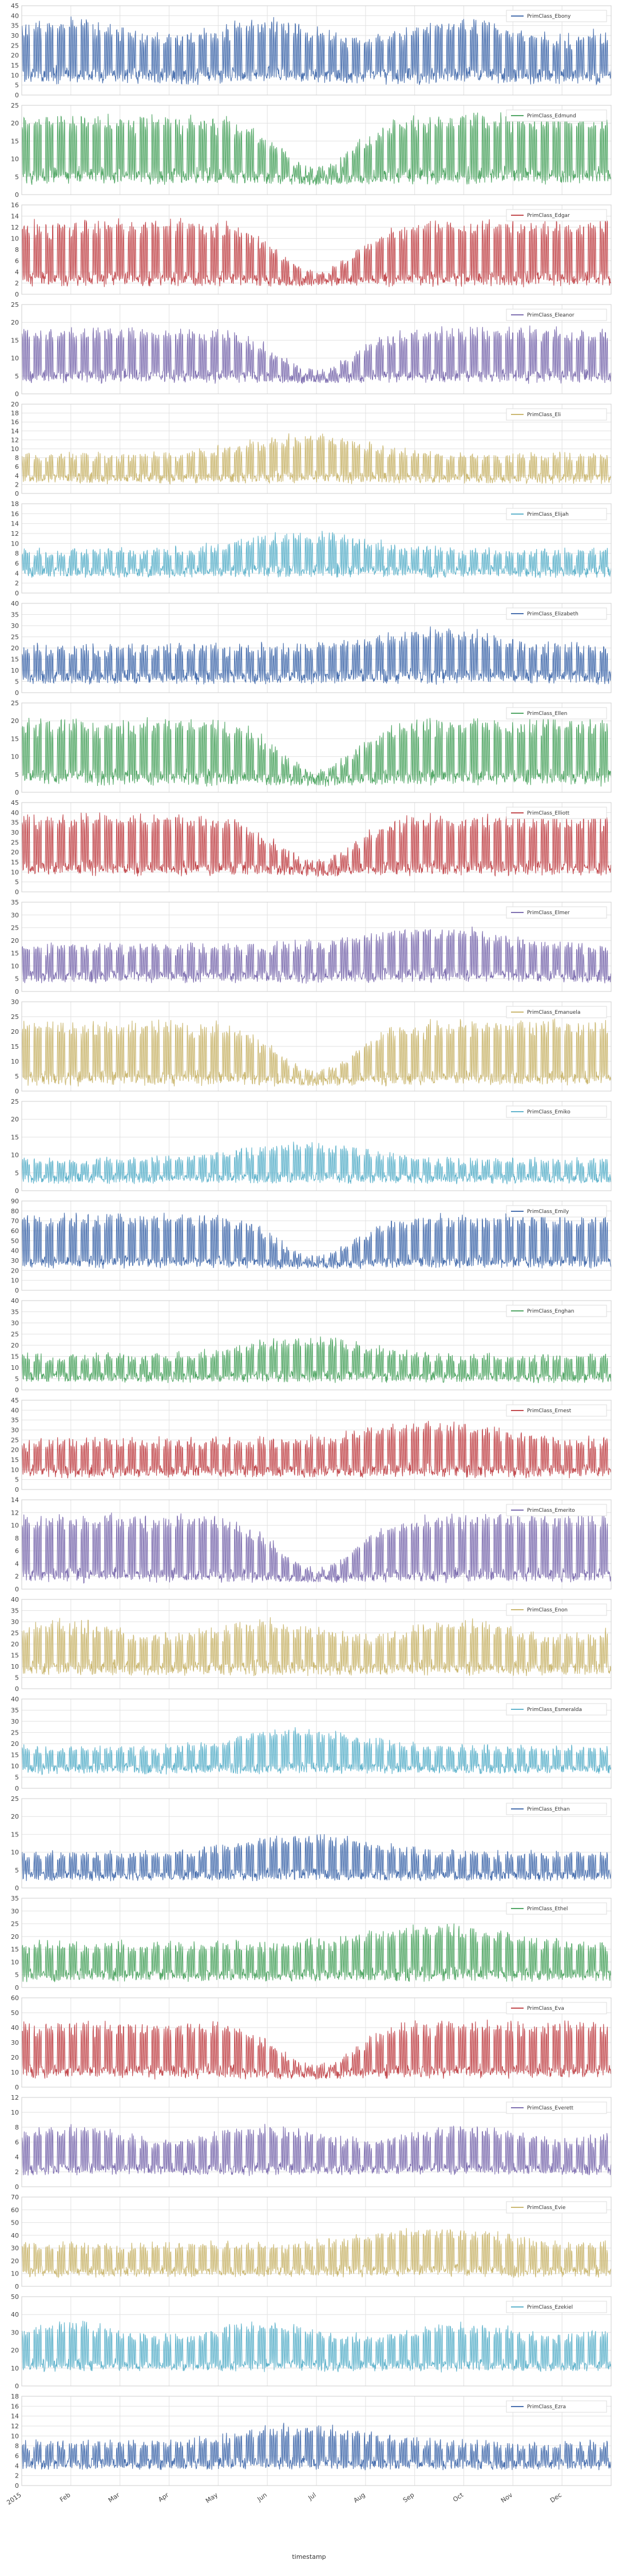  What do you see at coordinates (316, 1751) in the screenshot?
I see `series-line-PrimClass_Esmeralda` at bounding box center [316, 1751].